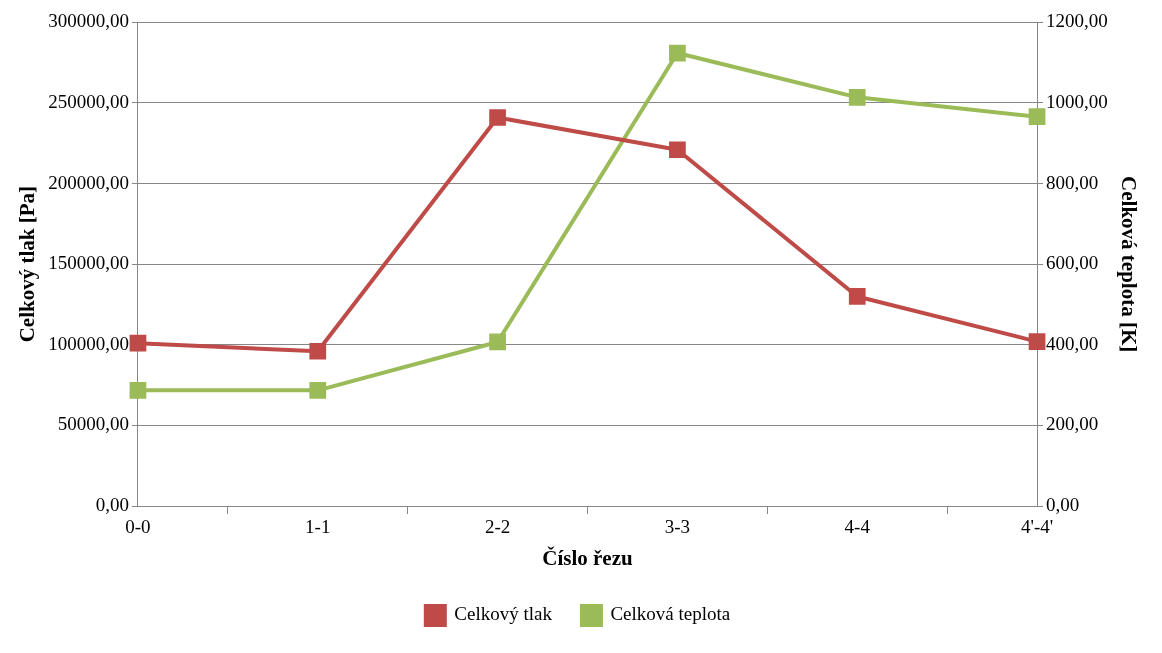 The width and height of the screenshot is (1162, 653). I want to click on y-tick-label: 100000,00, so click(88, 343).